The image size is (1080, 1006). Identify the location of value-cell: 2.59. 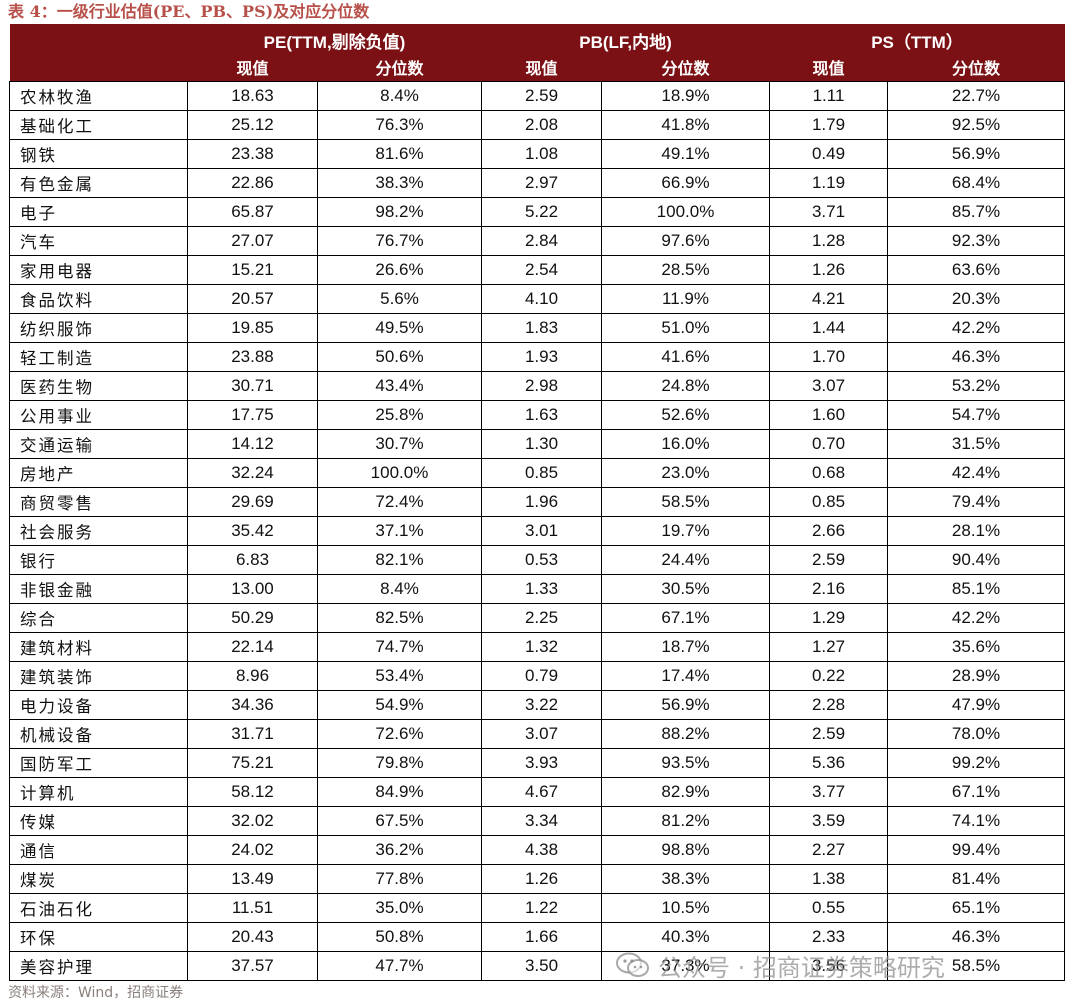
(829, 560).